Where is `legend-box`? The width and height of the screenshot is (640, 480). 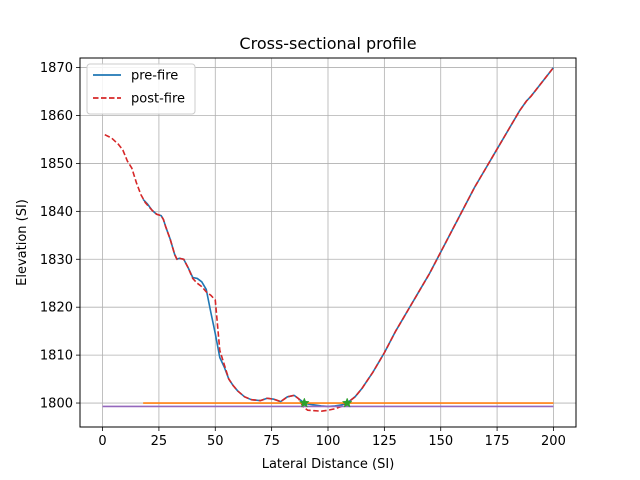
legend-box is located at coordinates (141, 89).